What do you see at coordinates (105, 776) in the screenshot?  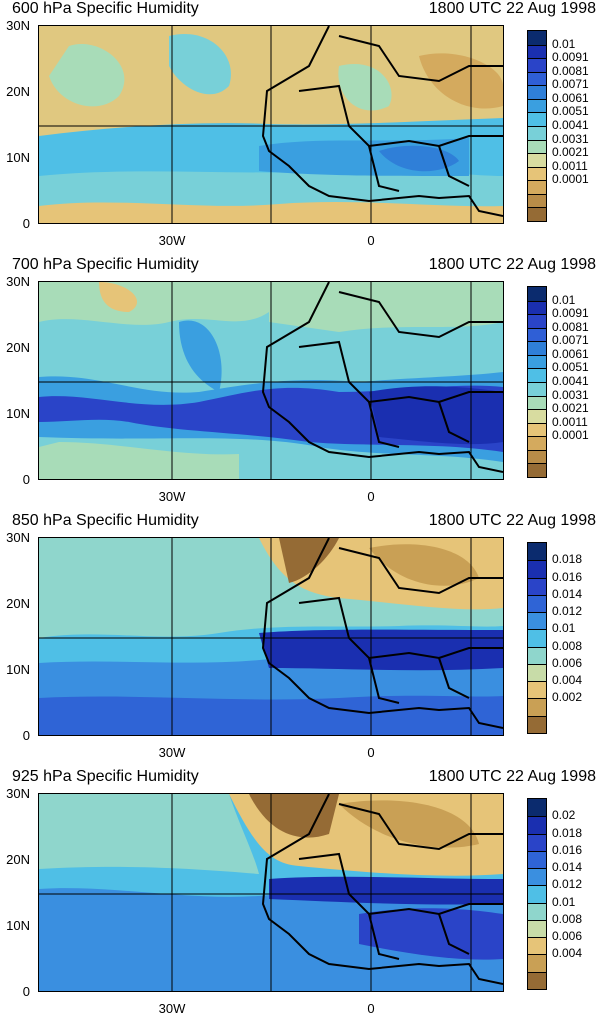 I see `panel-title: 925 hPa Specific Humidity` at bounding box center [105, 776].